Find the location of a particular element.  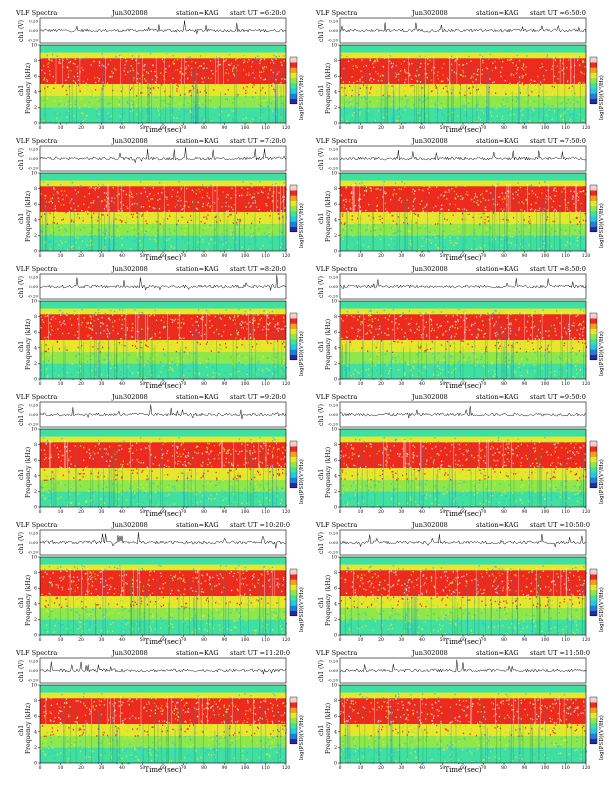

time-tick-label: 40 is located at coordinates (422, 256).